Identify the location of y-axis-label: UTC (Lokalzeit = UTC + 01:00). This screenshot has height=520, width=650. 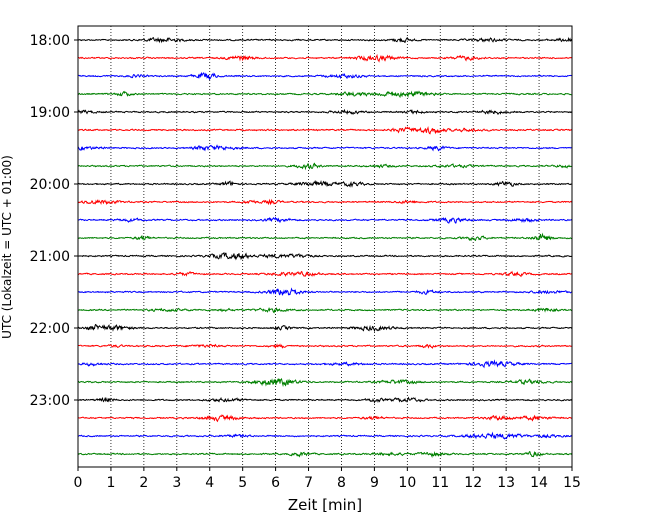
(7, 247).